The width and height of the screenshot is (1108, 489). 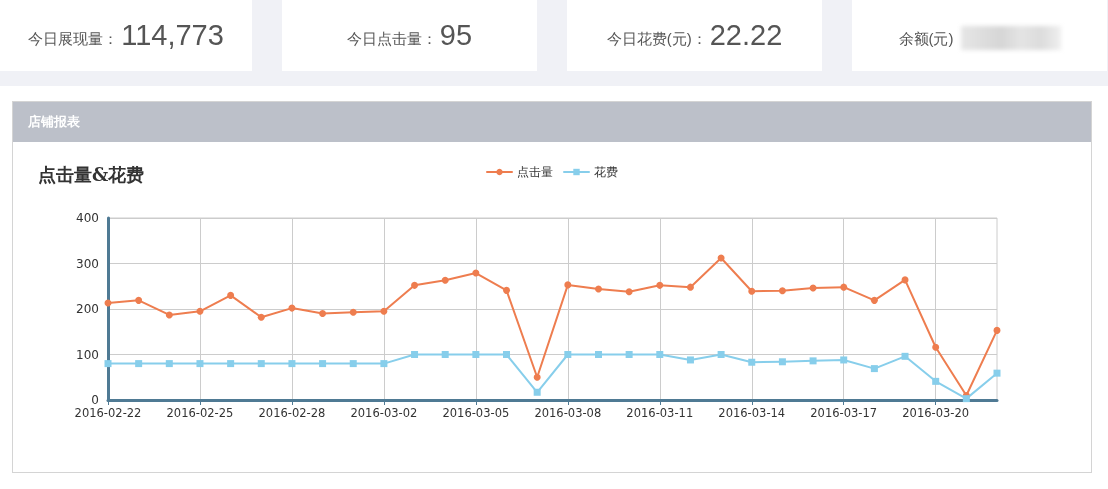 I want to click on text: 店铺报表, so click(x=54, y=121).